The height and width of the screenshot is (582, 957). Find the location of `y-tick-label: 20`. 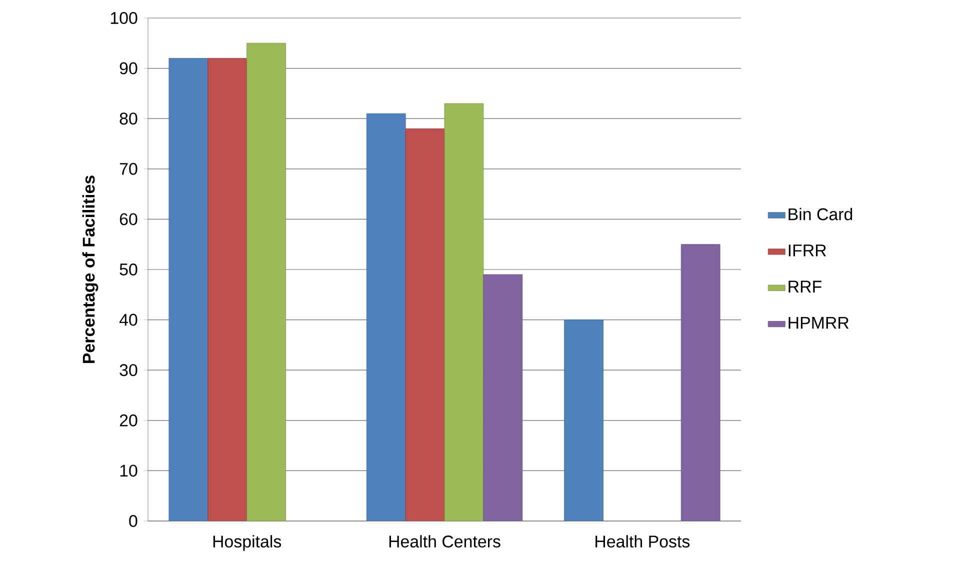

y-tick-label: 20 is located at coordinates (129, 420).